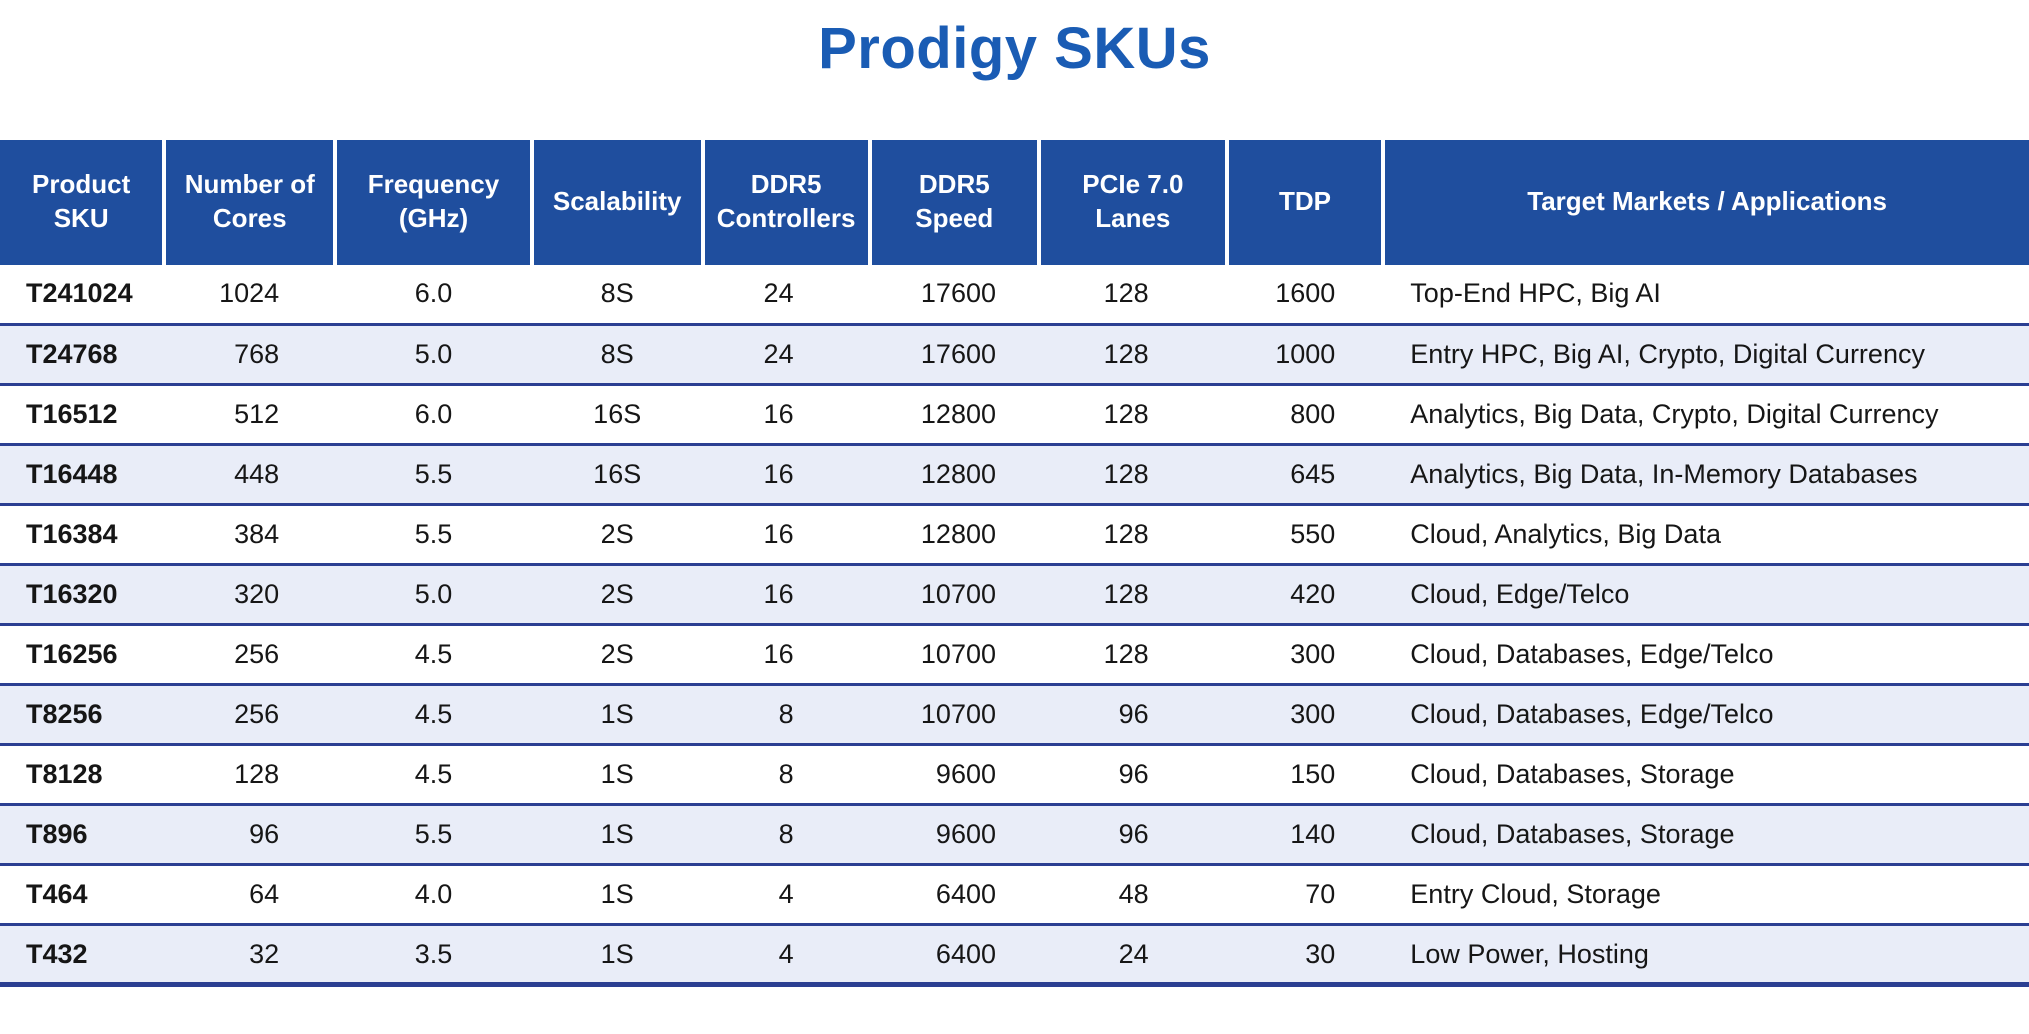 Image resolution: width=2029 pixels, height=1034 pixels. Describe the element at coordinates (57, 894) in the screenshot. I see `cell-product-sku: T464` at that location.